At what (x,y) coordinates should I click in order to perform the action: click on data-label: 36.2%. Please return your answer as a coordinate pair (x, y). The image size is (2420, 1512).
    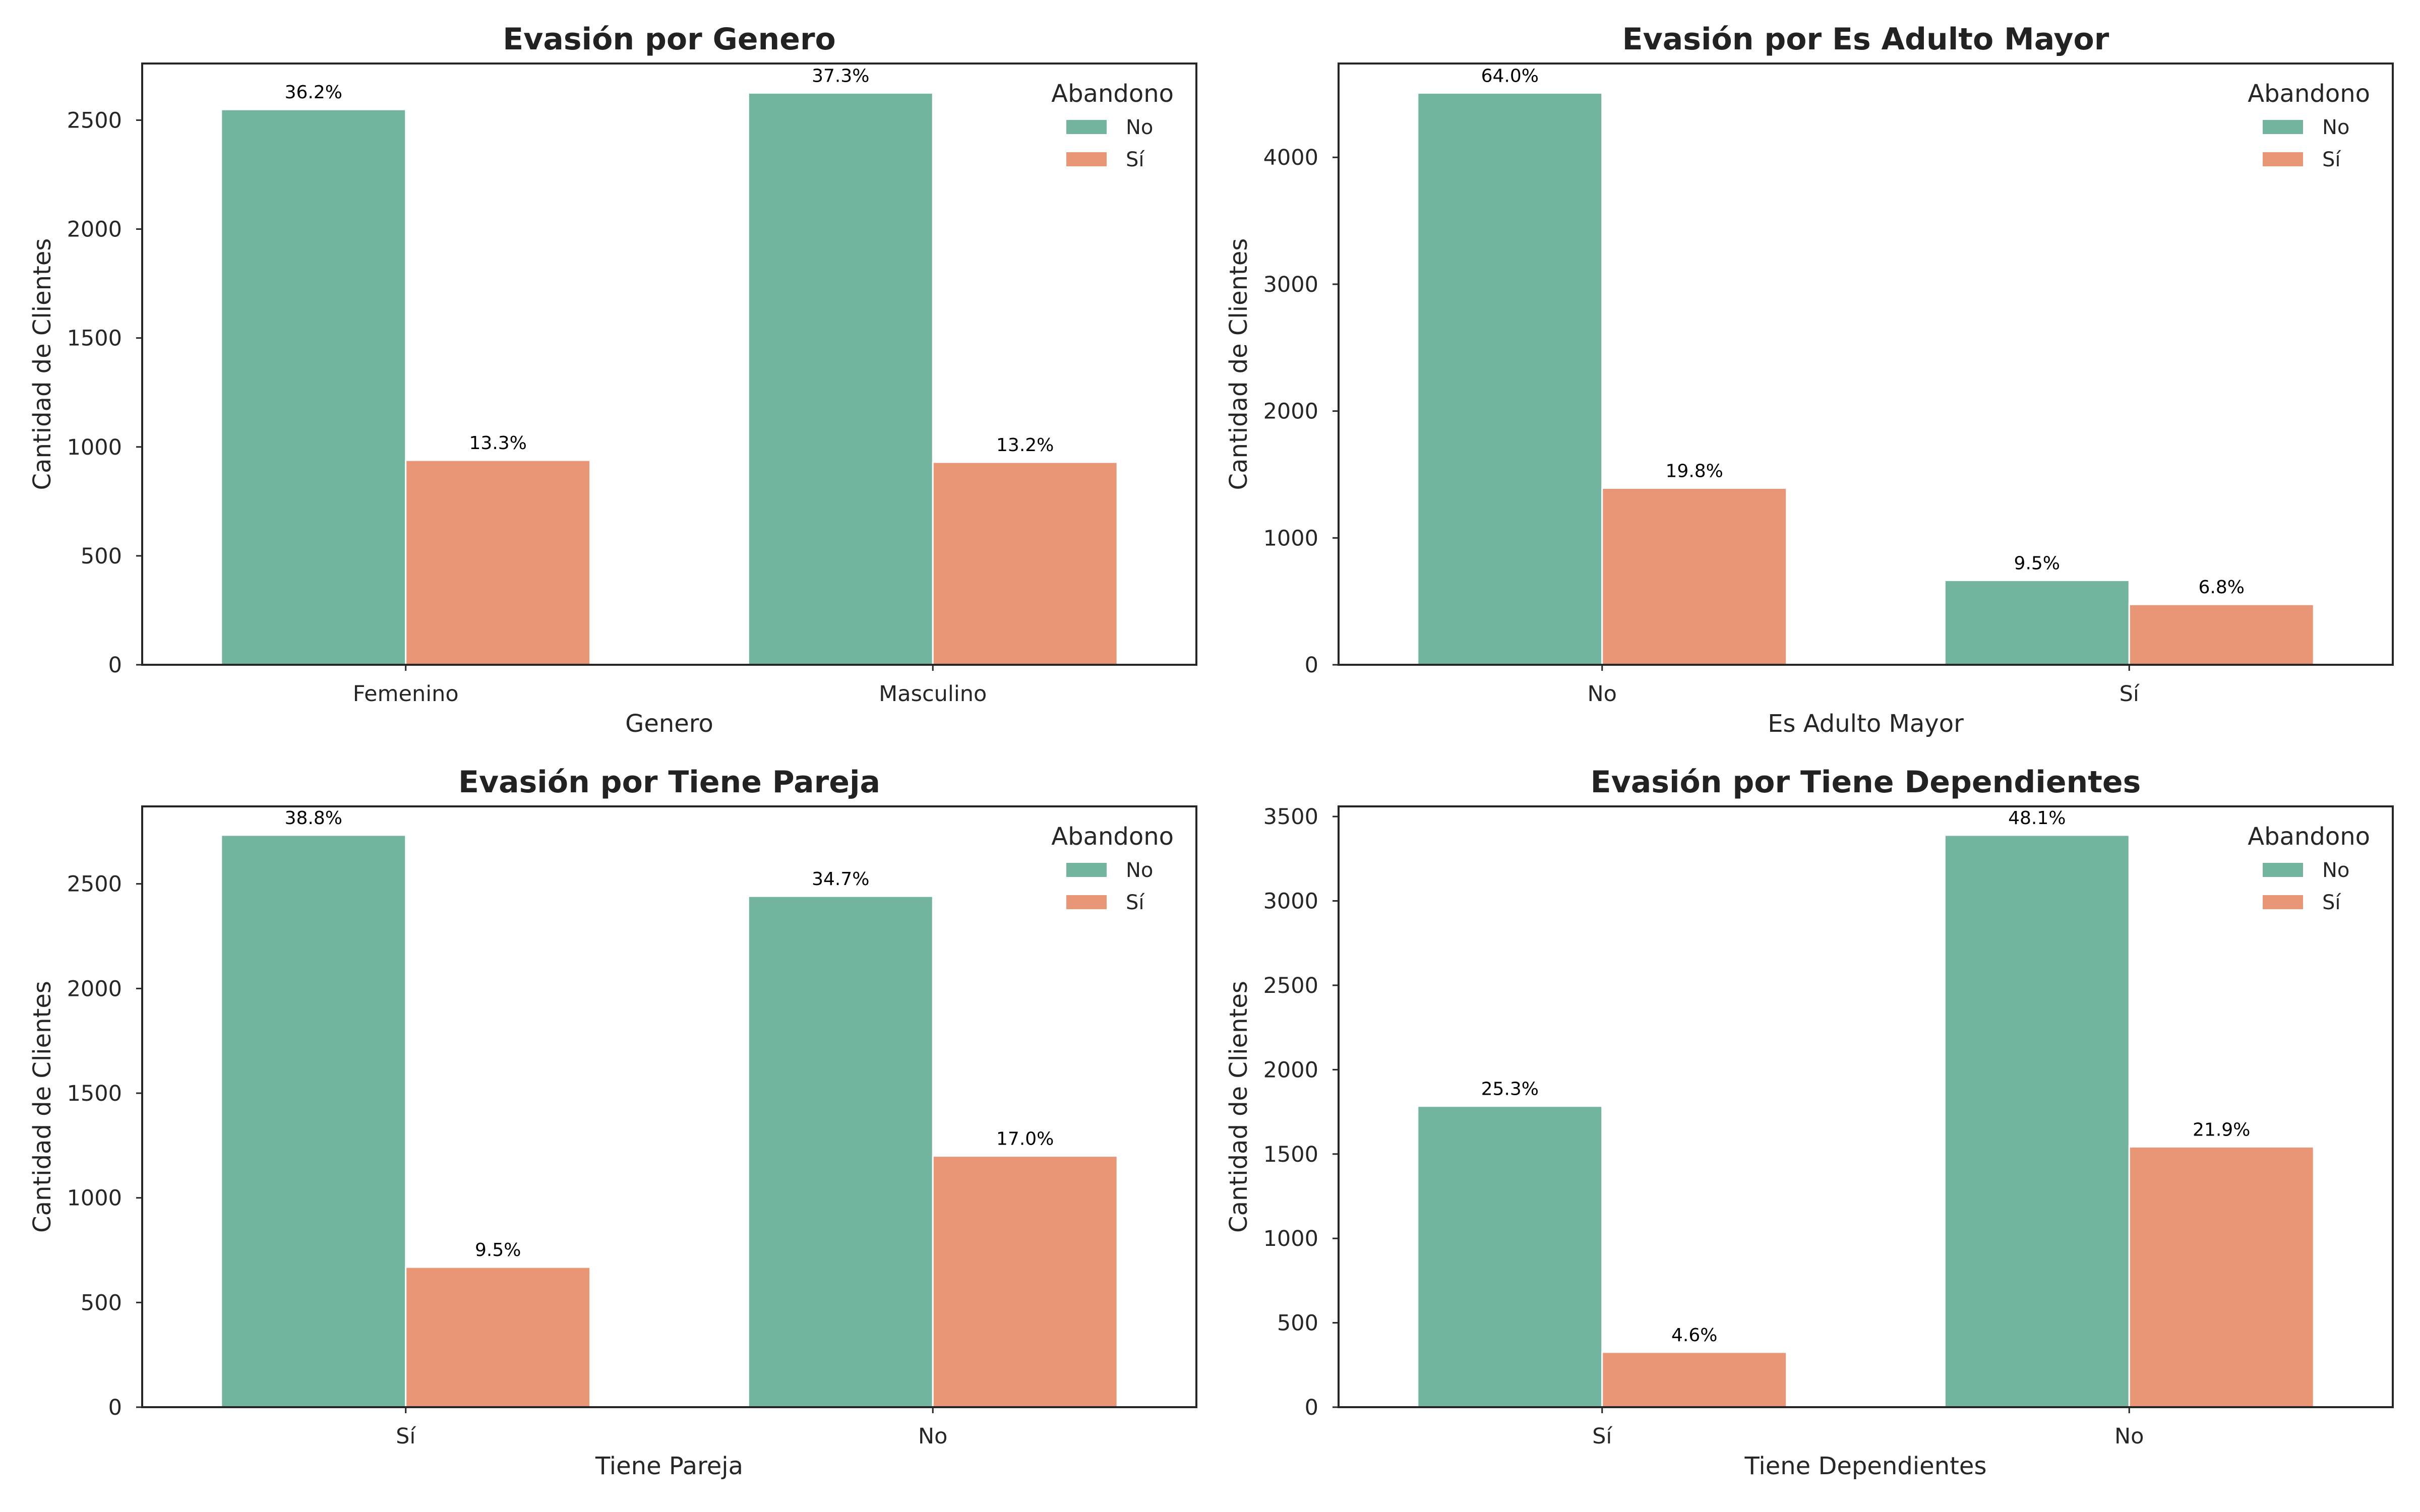
    Looking at the image, I should click on (313, 92).